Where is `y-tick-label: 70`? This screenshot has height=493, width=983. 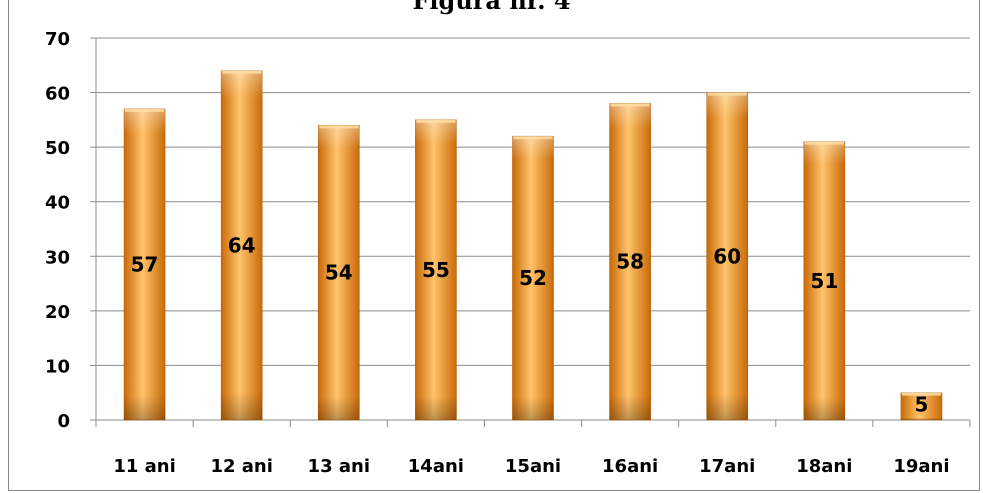
y-tick-label: 70 is located at coordinates (57, 39).